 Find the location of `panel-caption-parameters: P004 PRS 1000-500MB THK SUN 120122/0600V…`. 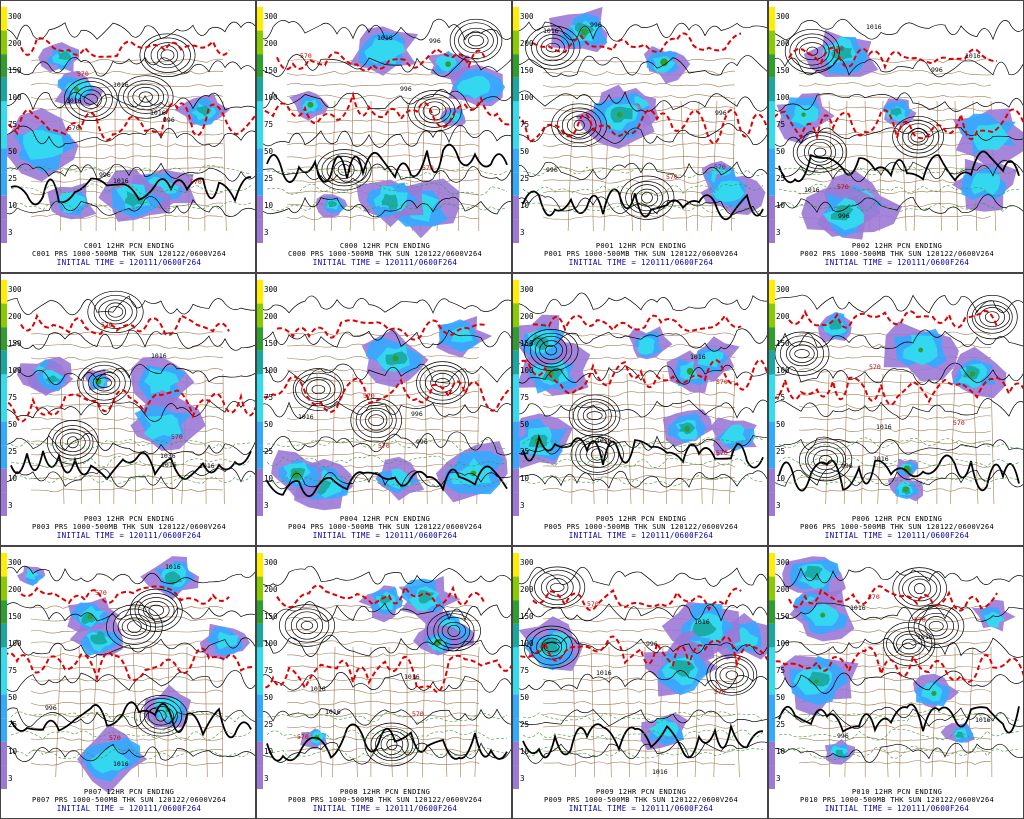

panel-caption-parameters: P004 PRS 1000-500MB THK SUN 120122/0600V… is located at coordinates (385, 527).